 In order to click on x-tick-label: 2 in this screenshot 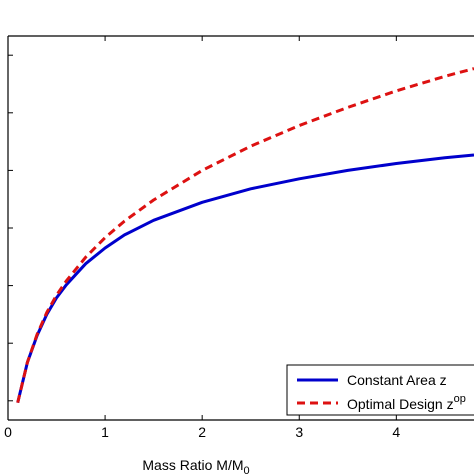, I will do `click(202, 432)`.